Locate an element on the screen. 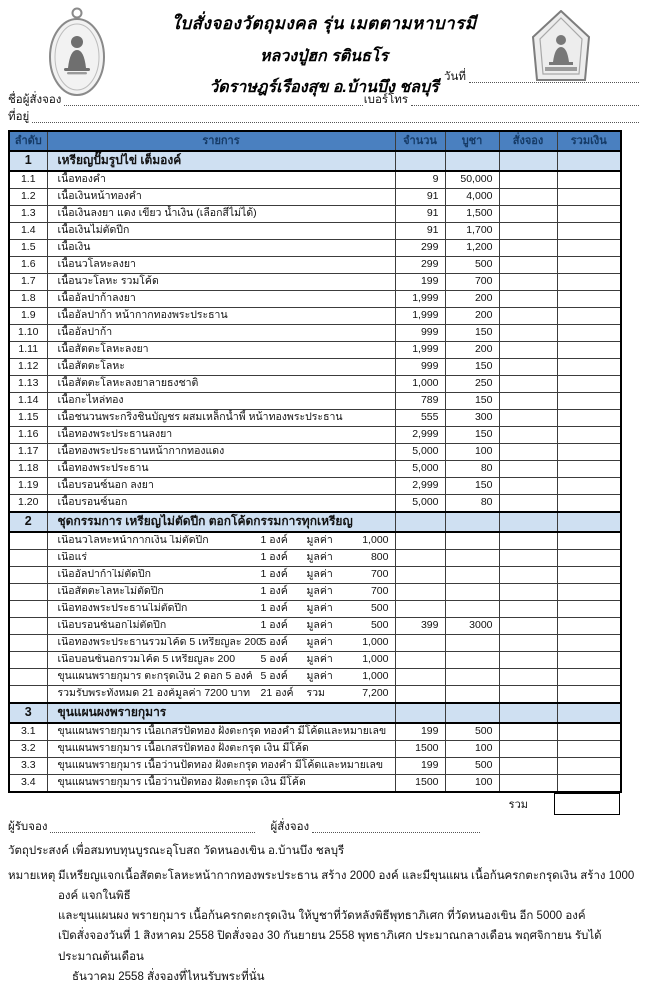 The height and width of the screenshot is (987, 648). item-cell: เนื้อทองพระประธาน is located at coordinates (221, 469).